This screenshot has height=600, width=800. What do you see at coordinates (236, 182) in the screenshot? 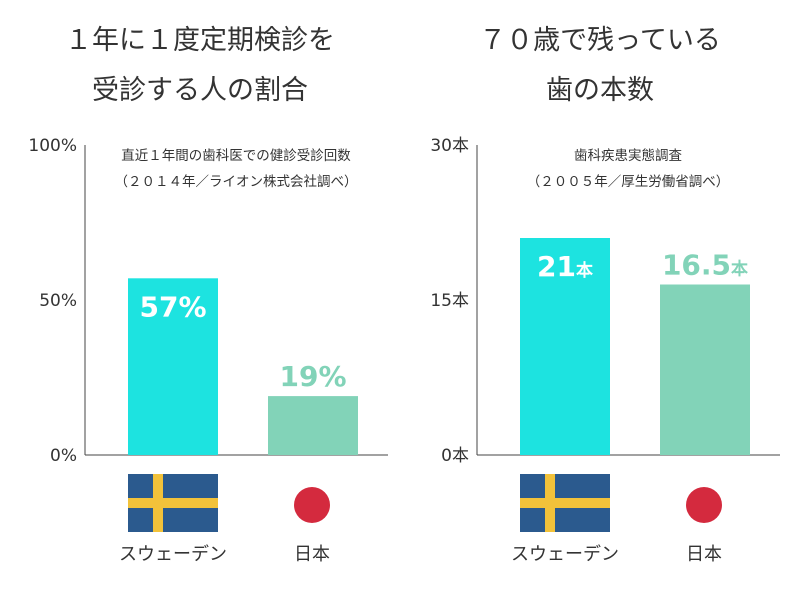
I see `chart-subtitle-line: （２０１４年／ライオン株式会社調べ）` at bounding box center [236, 182].